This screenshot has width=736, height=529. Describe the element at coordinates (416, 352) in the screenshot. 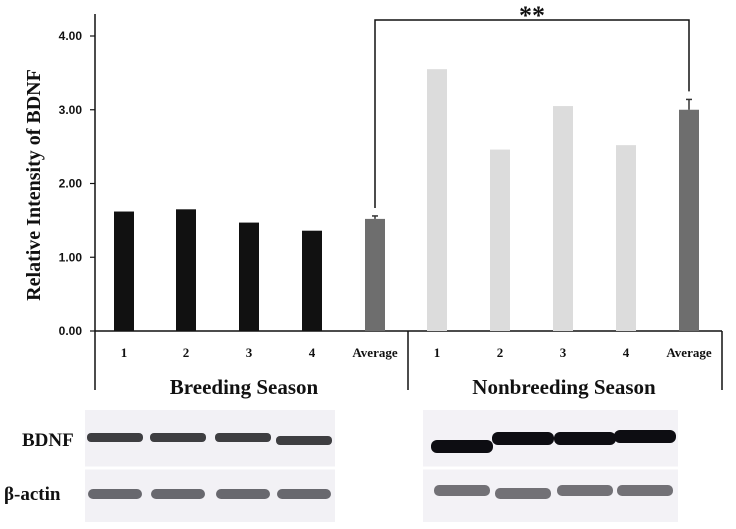

I see `category-labels: 1 2 3 4 Average 1 2 3 4 Average` at that location.